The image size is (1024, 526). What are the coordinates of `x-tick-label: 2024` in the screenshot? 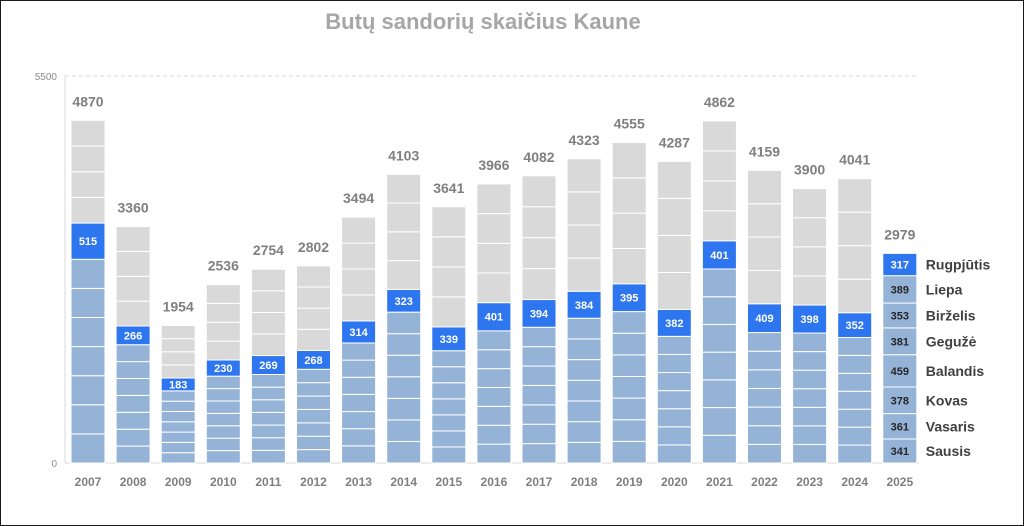 It's located at (854, 482).